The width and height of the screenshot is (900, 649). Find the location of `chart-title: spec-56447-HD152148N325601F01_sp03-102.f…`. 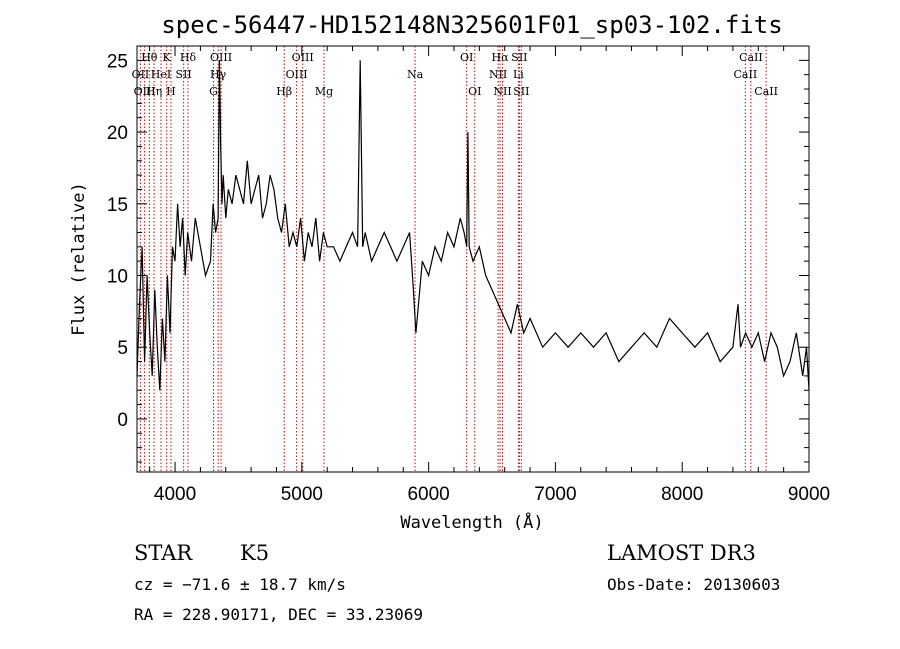

chart-title: spec-56447-HD152148N325601F01_sp03-102.f… is located at coordinates (471, 25).